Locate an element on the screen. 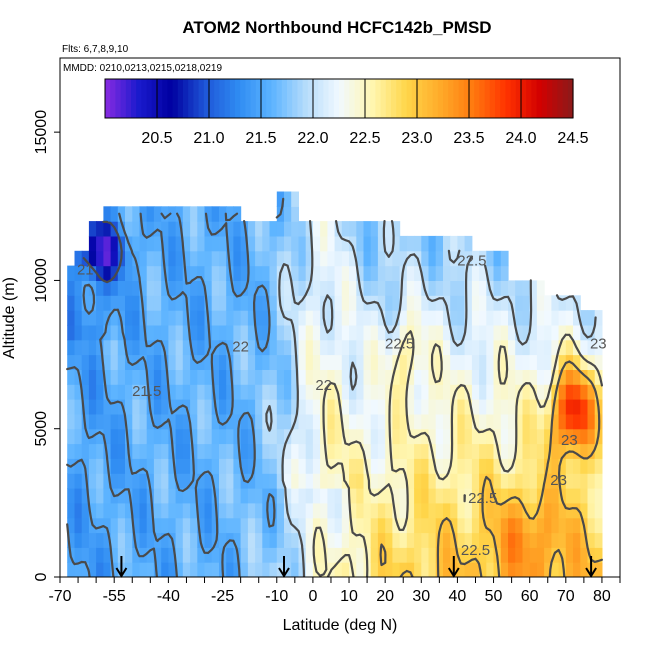  flights-note: Flts: 6,7,8,9,10 is located at coordinates (95, 49).